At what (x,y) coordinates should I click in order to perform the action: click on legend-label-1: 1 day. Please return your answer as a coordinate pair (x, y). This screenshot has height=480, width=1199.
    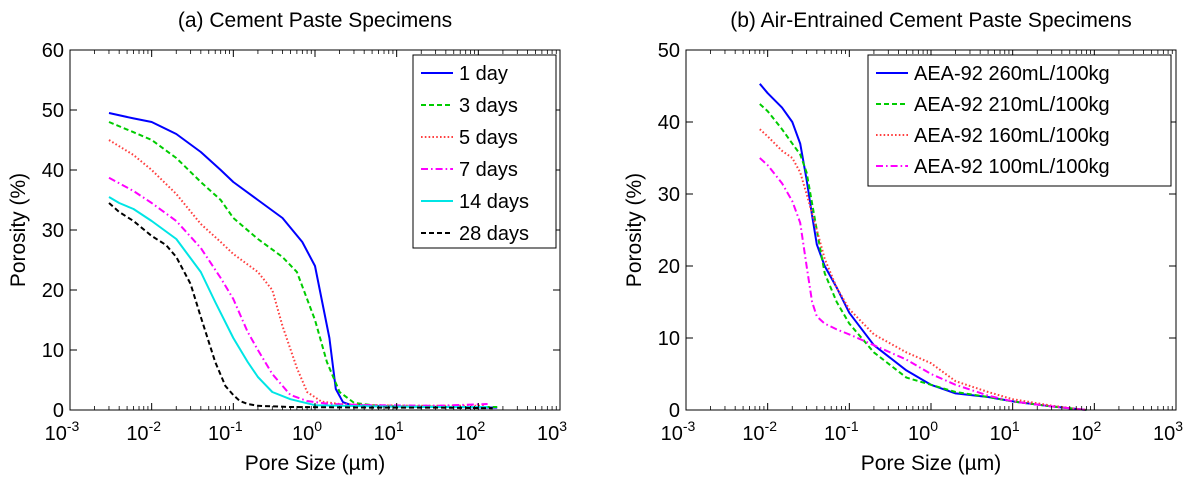
    Looking at the image, I should click on (483, 74).